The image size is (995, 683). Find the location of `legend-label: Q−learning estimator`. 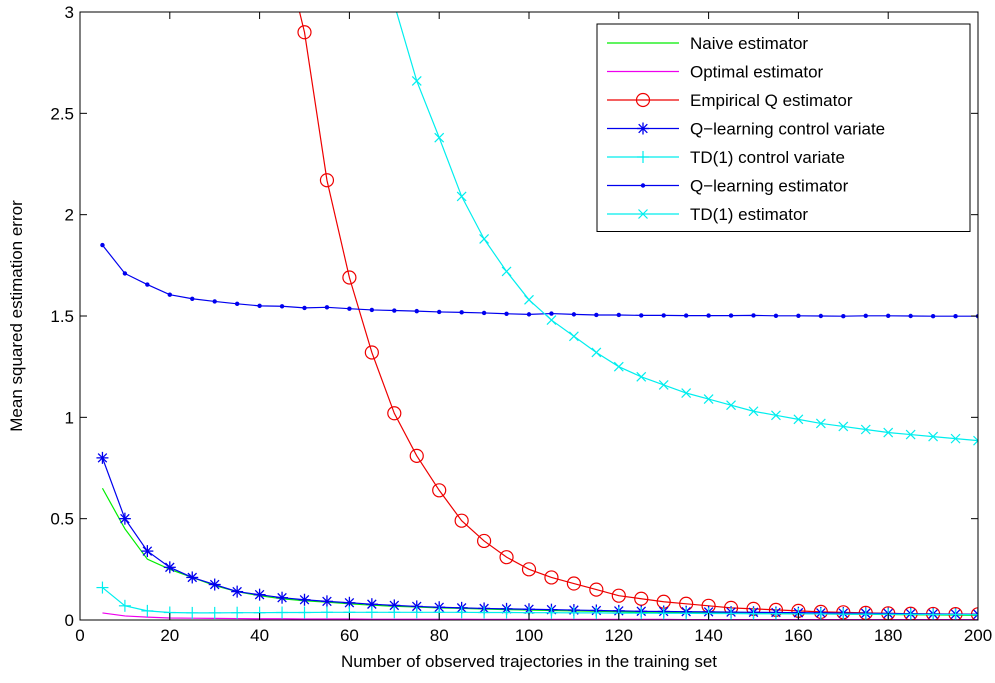

legend-label: Q−learning estimator is located at coordinates (769, 186).